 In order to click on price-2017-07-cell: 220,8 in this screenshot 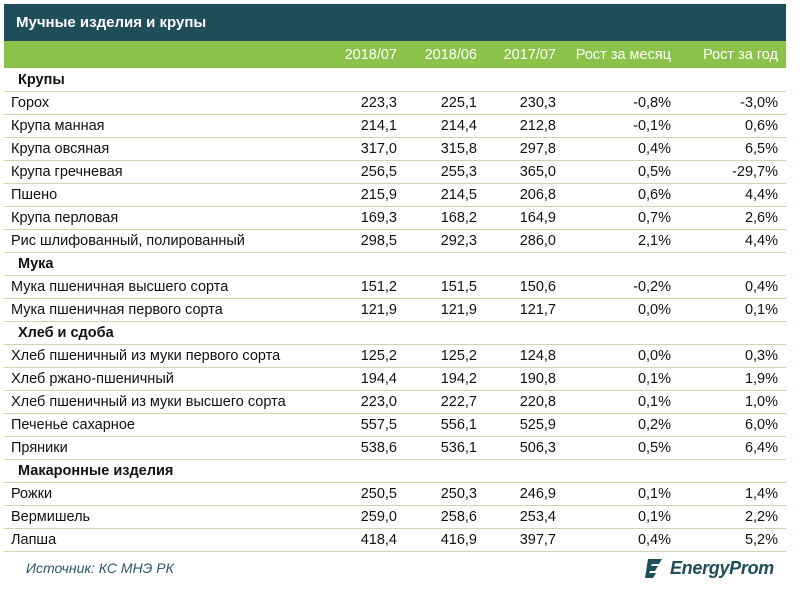, I will do `click(537, 402)`.